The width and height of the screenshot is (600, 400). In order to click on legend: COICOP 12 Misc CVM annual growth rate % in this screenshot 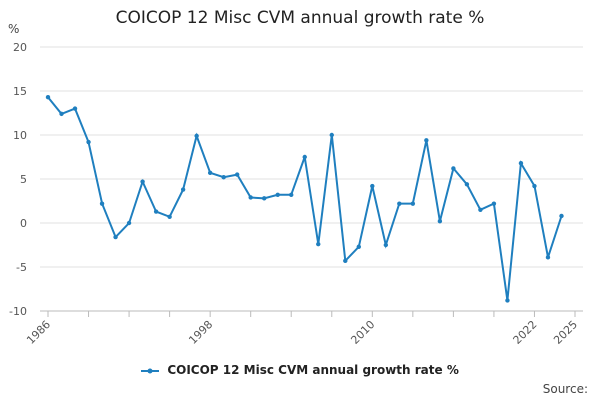, I will do `click(300, 370)`.